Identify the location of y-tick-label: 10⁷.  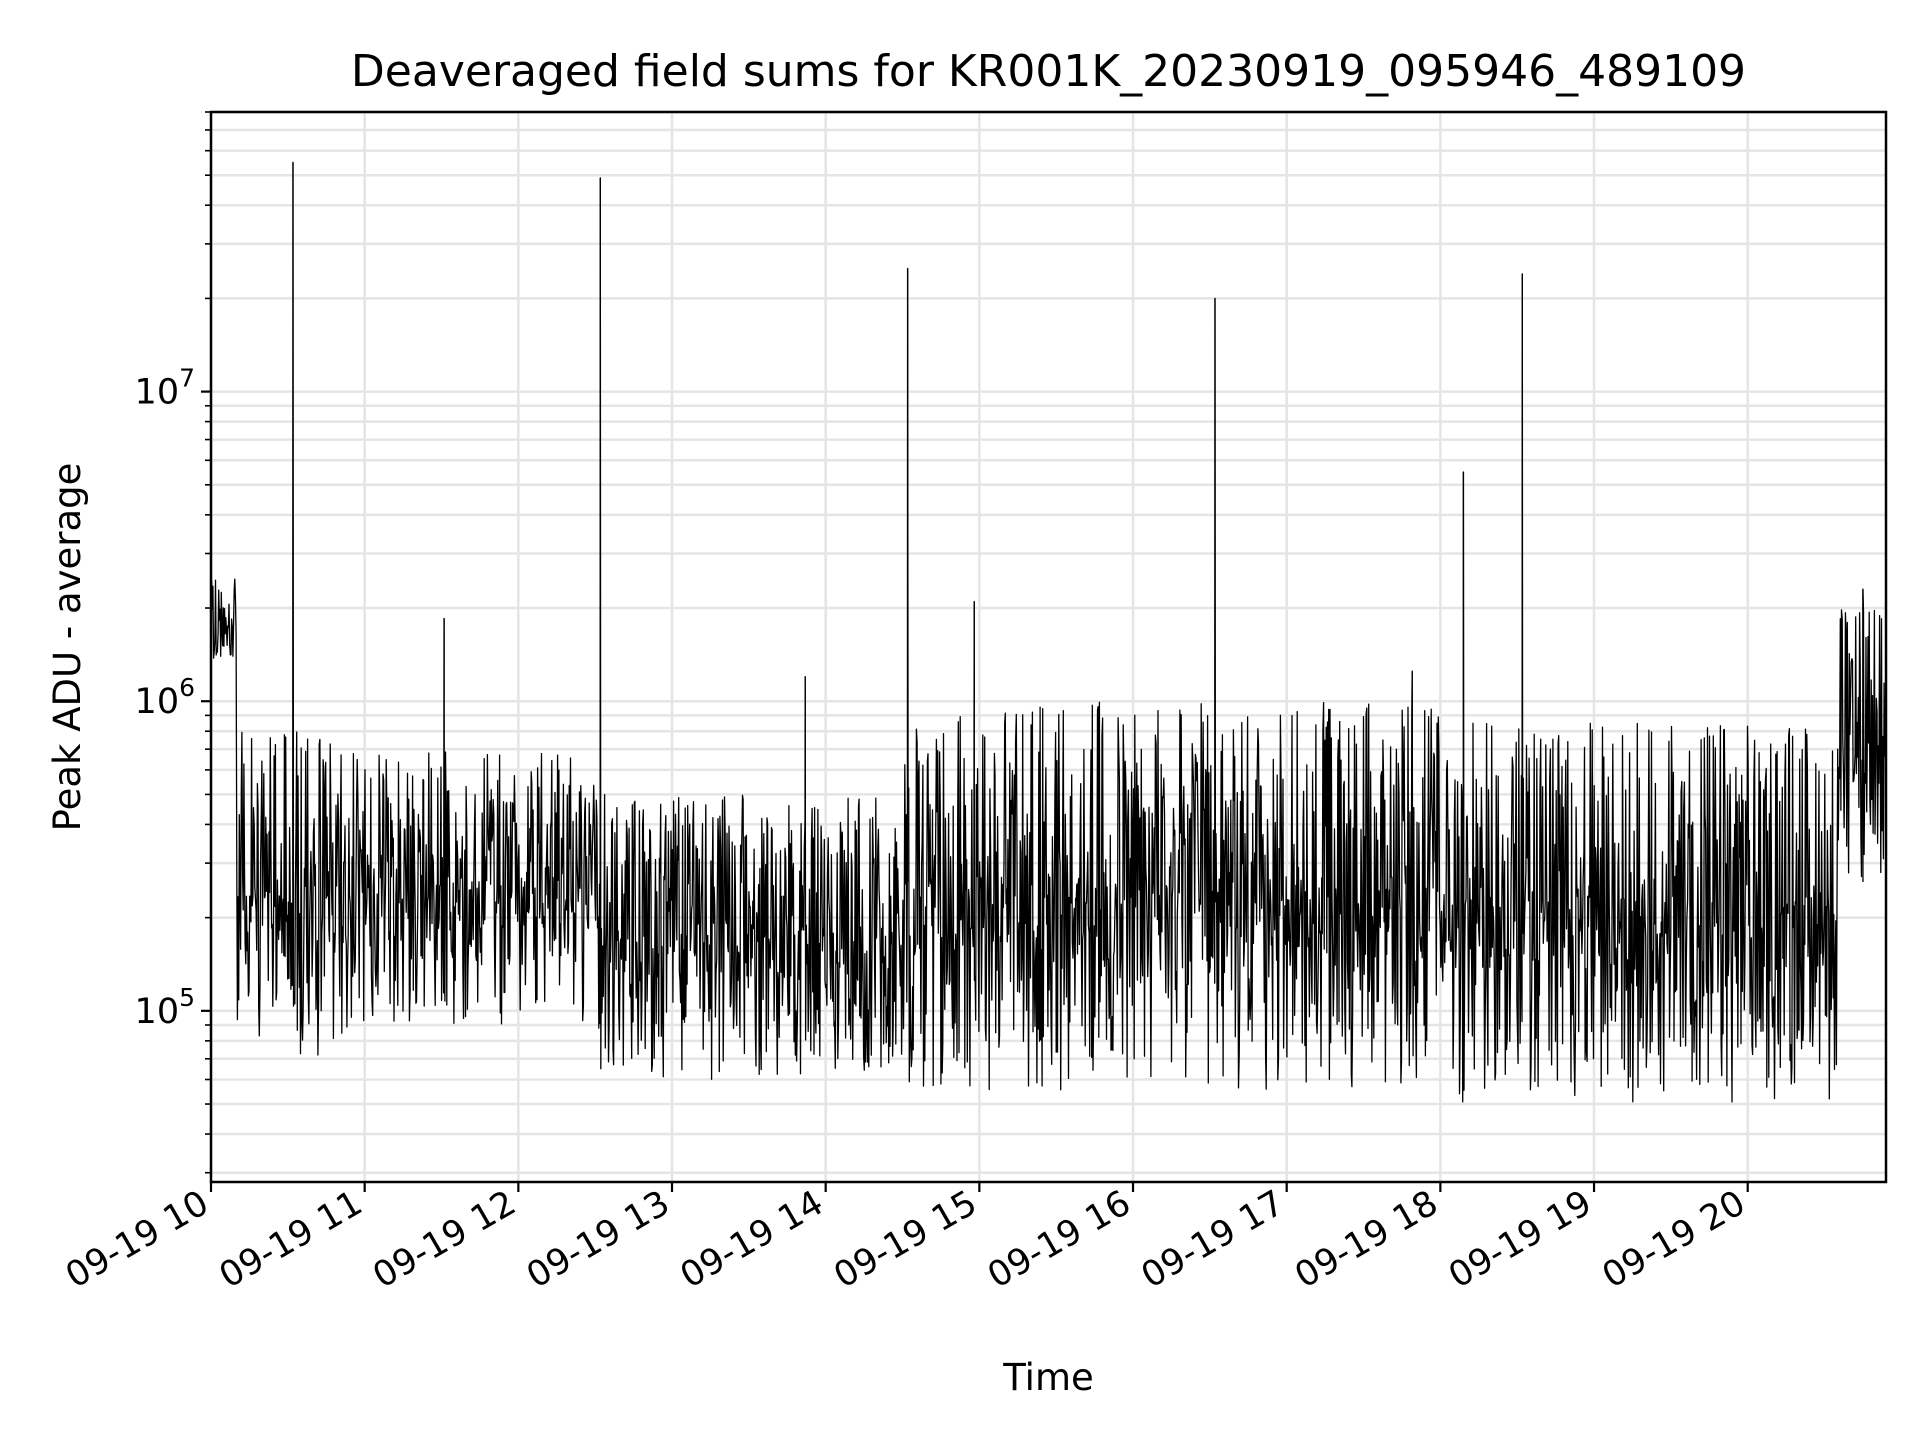
(165, 388).